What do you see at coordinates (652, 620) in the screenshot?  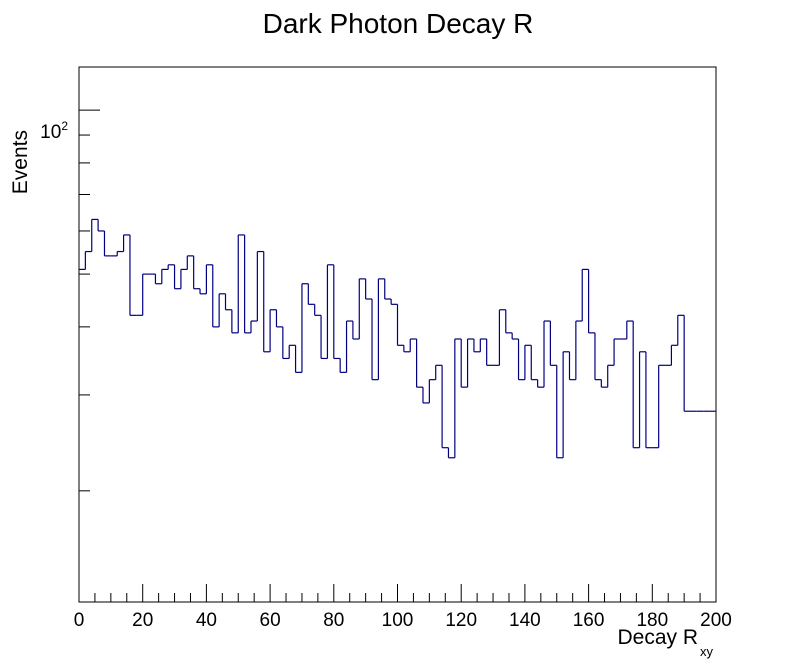 I see `x-tick-label: 180` at bounding box center [652, 620].